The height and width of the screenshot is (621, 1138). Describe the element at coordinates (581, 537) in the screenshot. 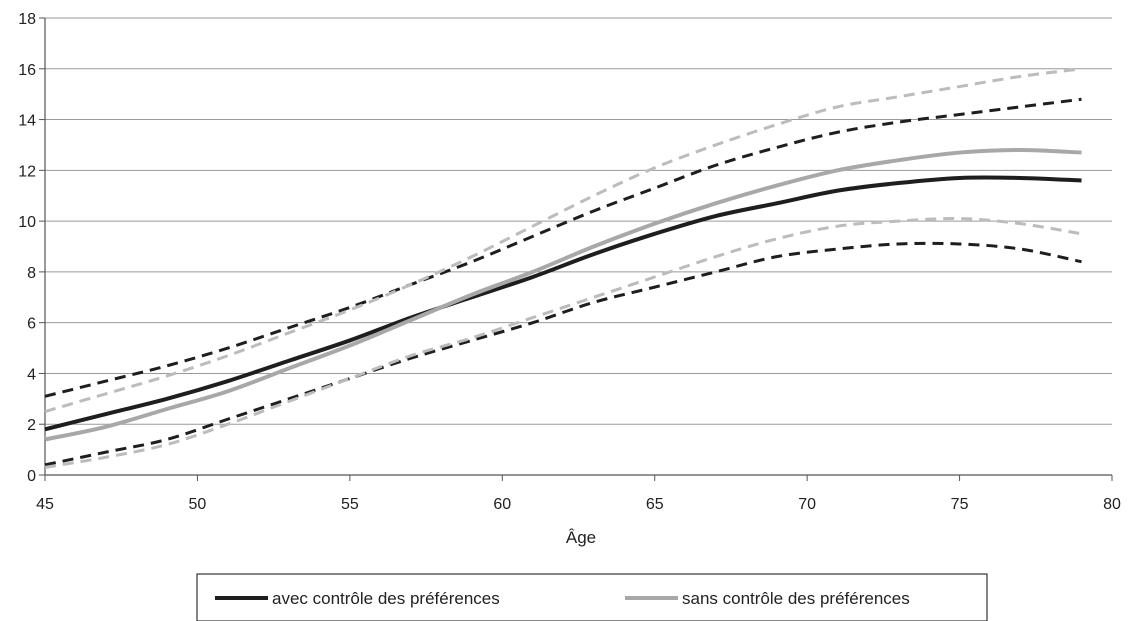

I see `x-axis-title: Âge` at that location.